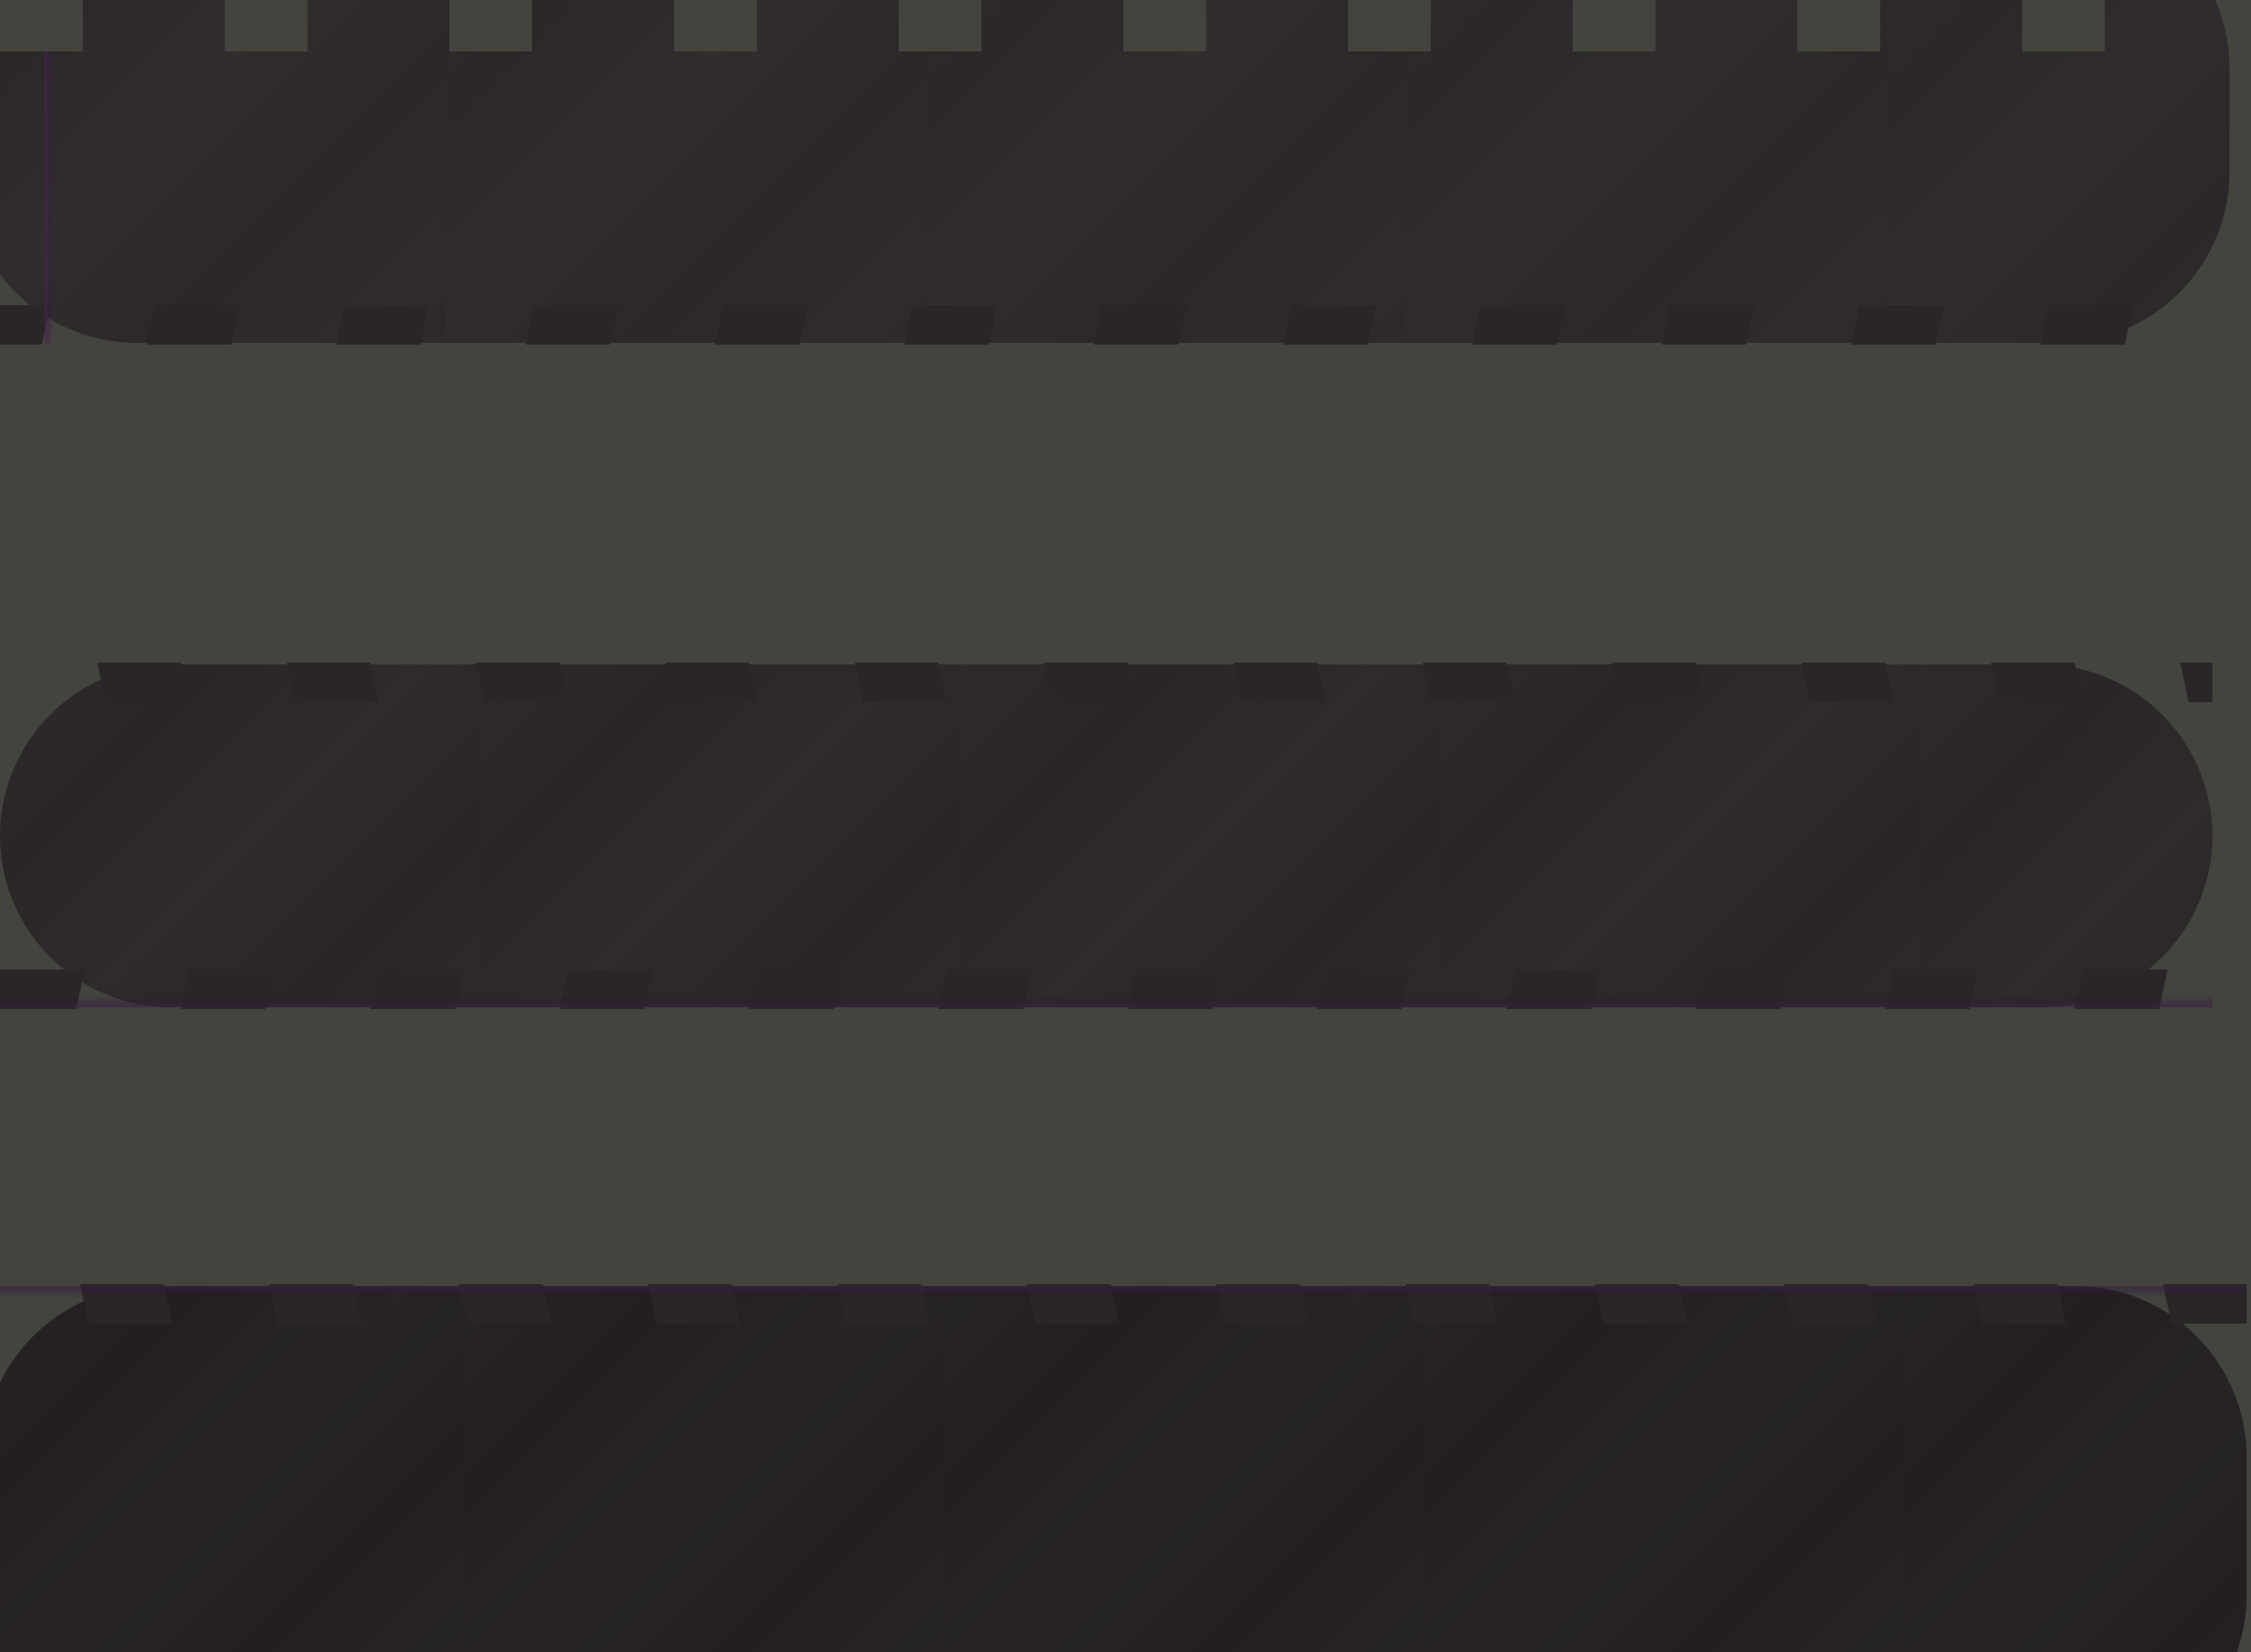 This screenshot has width=2251, height=1652. Describe the element at coordinates (1124, 1304) in the screenshot. I see `menu-bar-bottom-top-edge-artifact` at that location.